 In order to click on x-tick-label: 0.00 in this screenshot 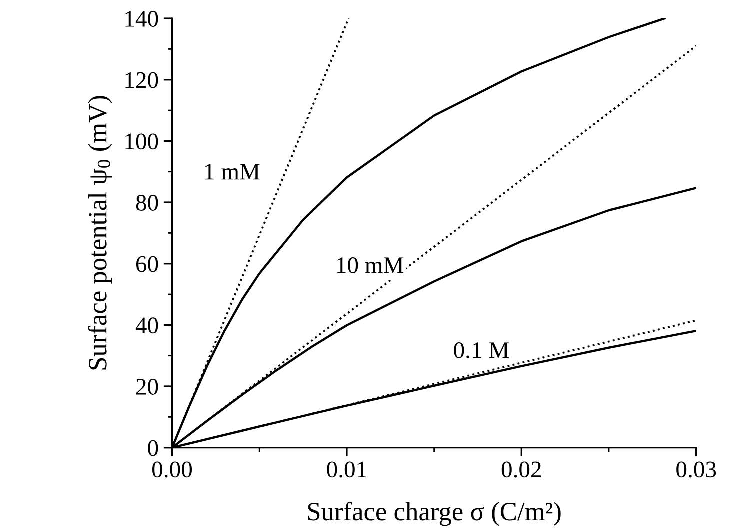, I will do `click(172, 470)`.